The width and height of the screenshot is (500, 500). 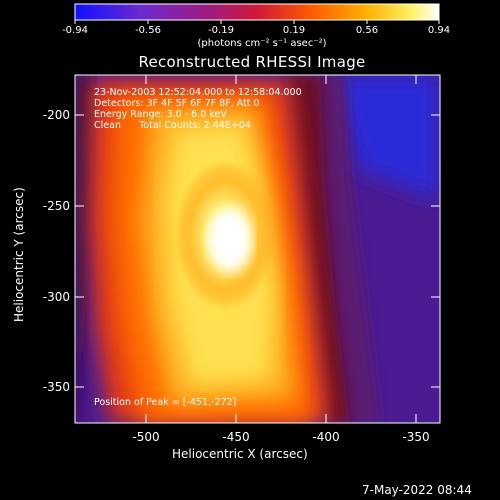 What do you see at coordinates (252, 62) in the screenshot?
I see `plot-title: Reconstructed RHESSI Image` at bounding box center [252, 62].